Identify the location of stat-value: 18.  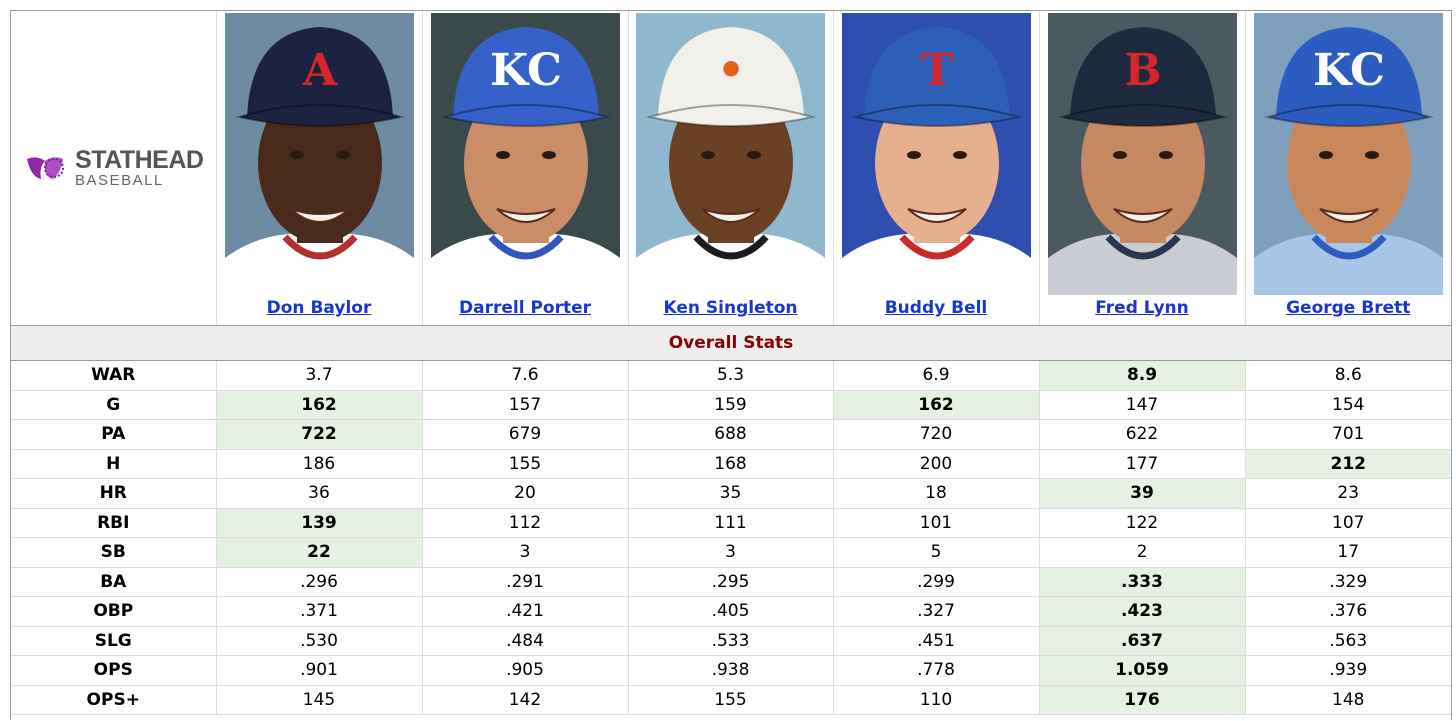
(936, 493).